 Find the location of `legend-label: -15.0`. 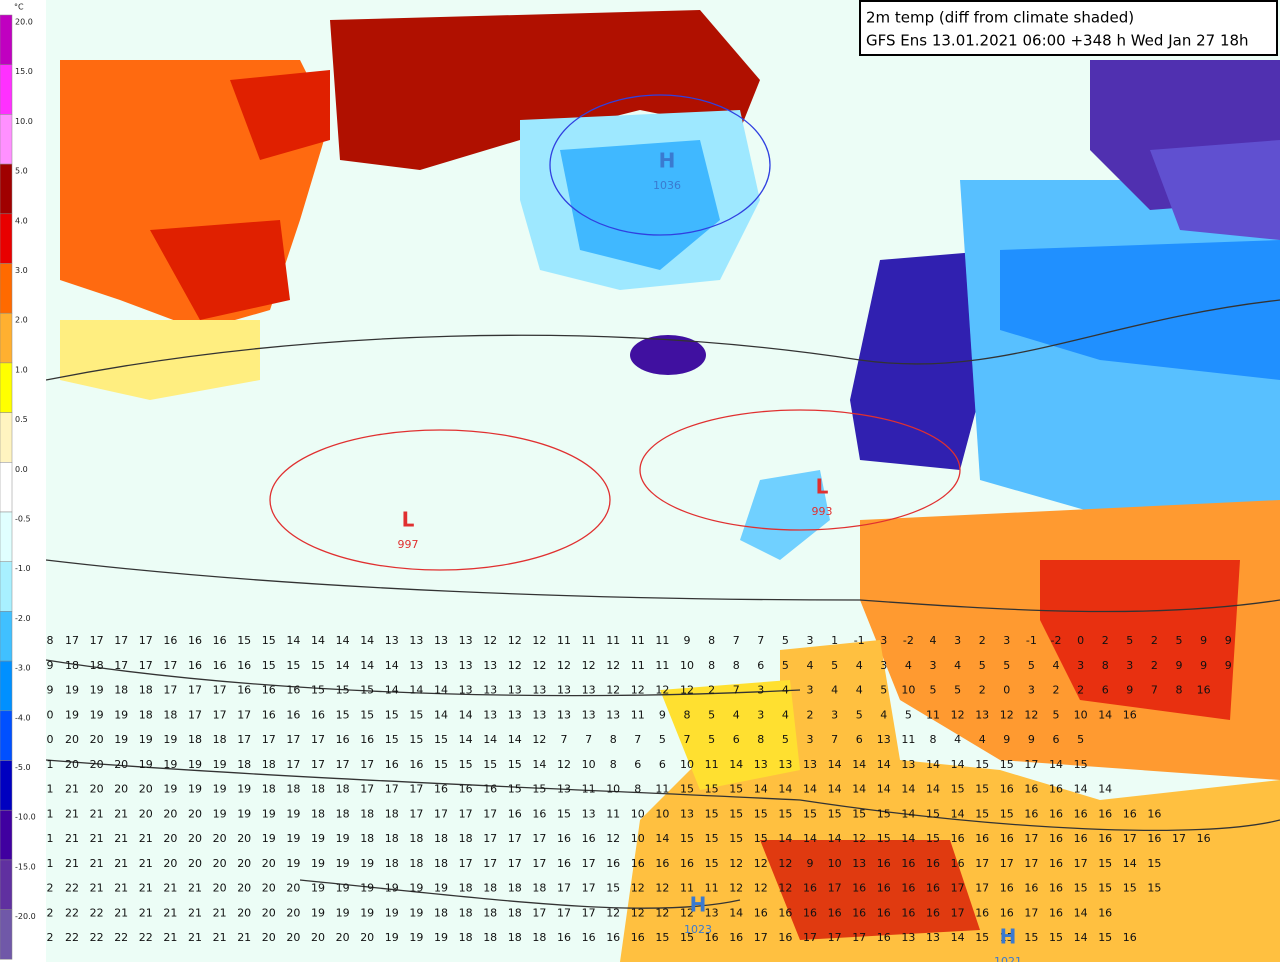

legend-label: -15.0 is located at coordinates (25, 866).